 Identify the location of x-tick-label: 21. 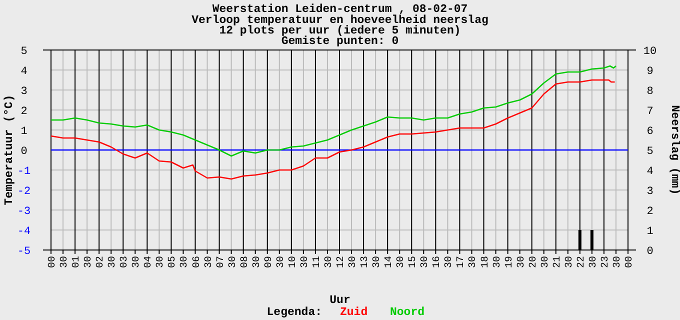
(558, 262).